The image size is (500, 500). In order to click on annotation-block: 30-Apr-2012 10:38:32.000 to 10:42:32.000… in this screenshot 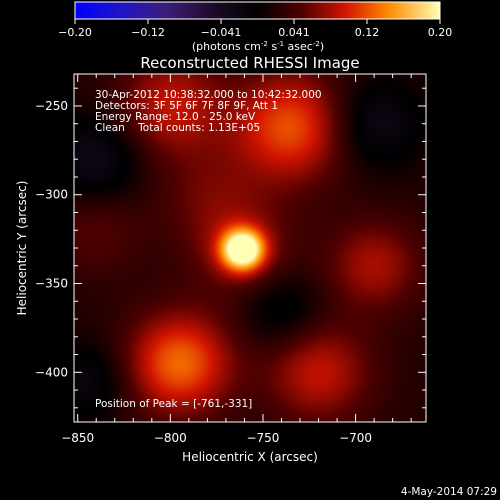, I will do `click(208, 111)`.